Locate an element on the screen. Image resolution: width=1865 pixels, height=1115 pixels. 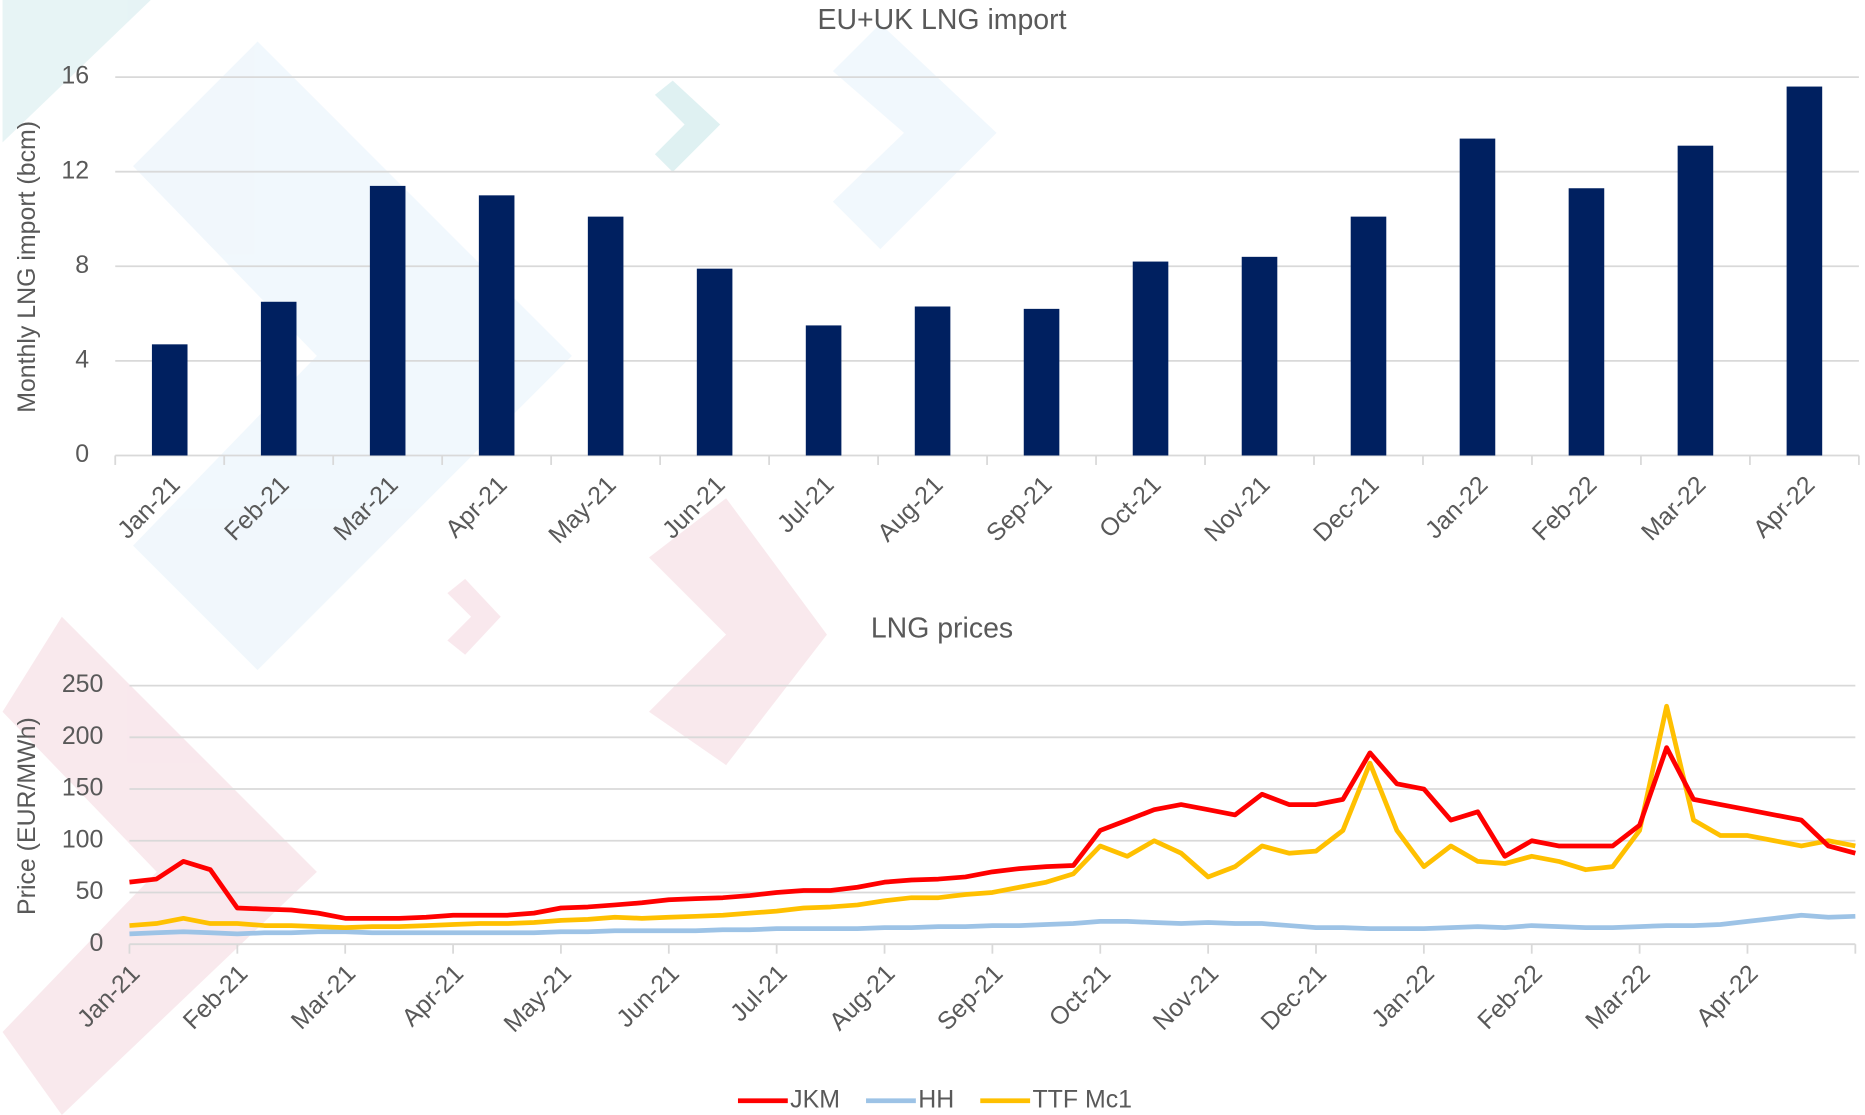
y-tick-label: 8 is located at coordinates (82, 265).